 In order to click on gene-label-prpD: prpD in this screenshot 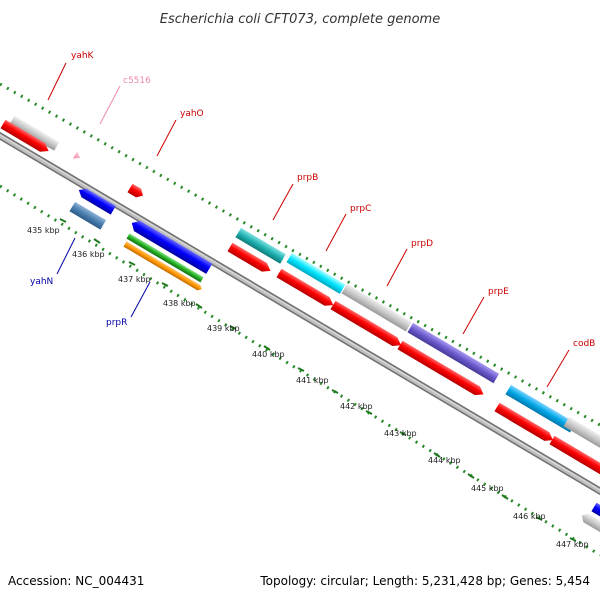, I will do `click(422, 244)`.